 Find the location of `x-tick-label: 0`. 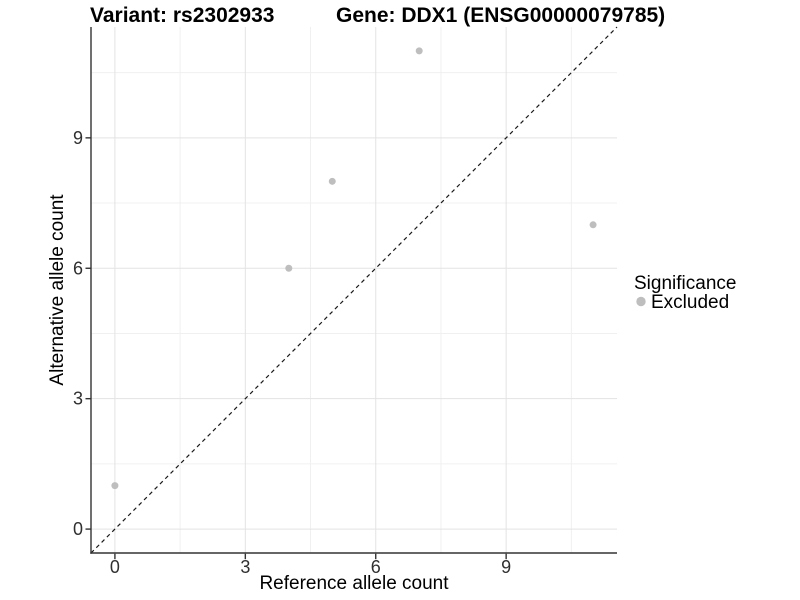

x-tick-label: 0 is located at coordinates (115, 567).